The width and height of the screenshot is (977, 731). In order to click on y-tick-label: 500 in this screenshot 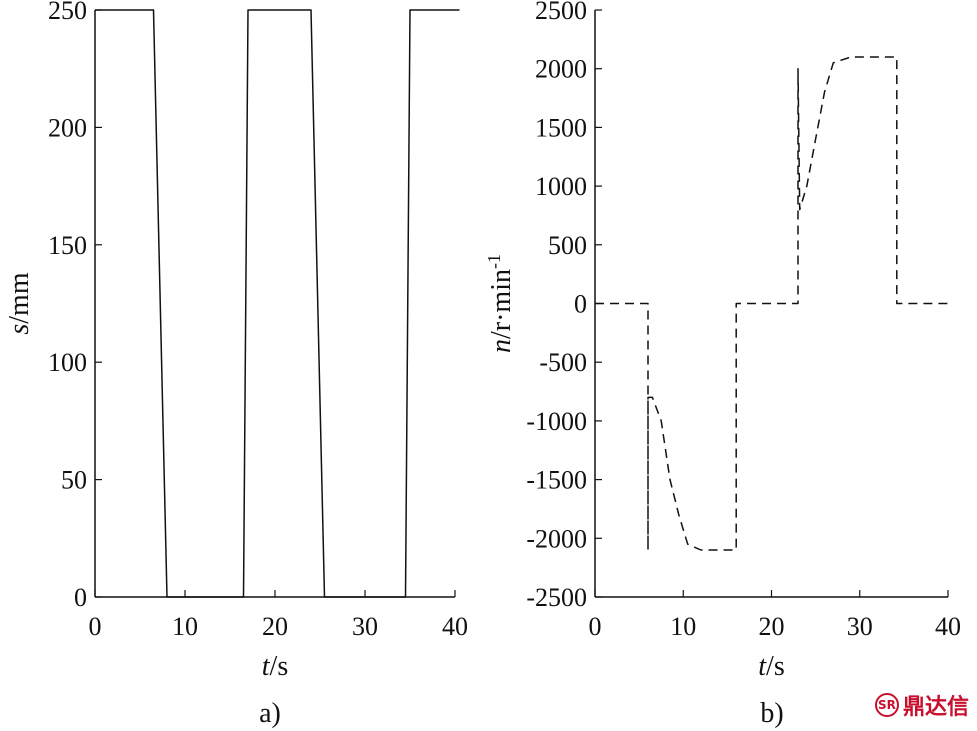, I will do `click(567, 245)`.